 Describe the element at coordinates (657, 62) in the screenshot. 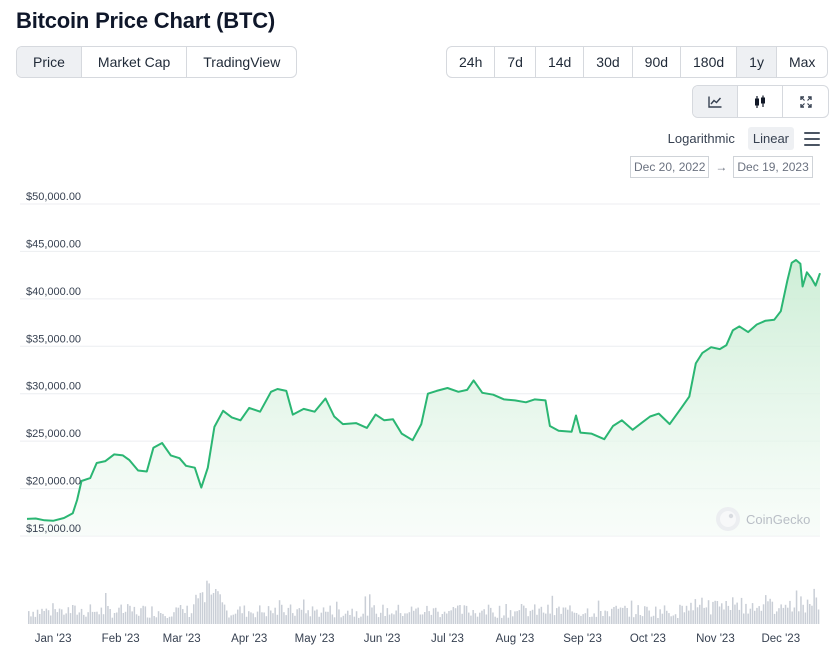

I see `range-90d-button: 90d` at that location.